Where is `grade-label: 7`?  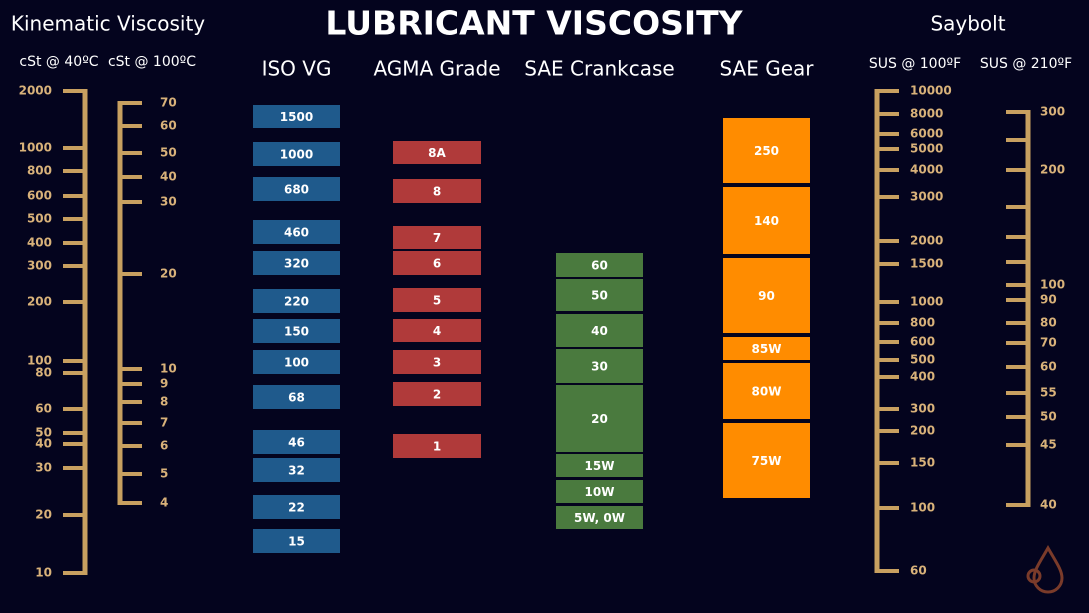 grade-label: 7 is located at coordinates (437, 238).